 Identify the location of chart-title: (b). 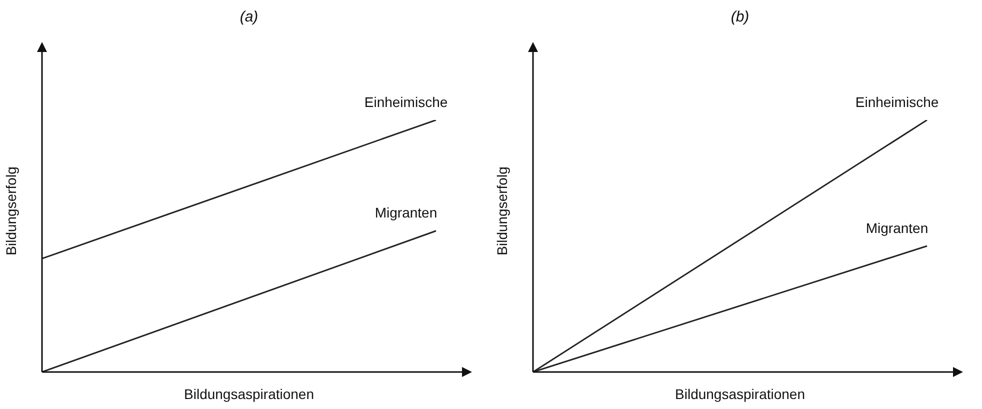
(740, 17).